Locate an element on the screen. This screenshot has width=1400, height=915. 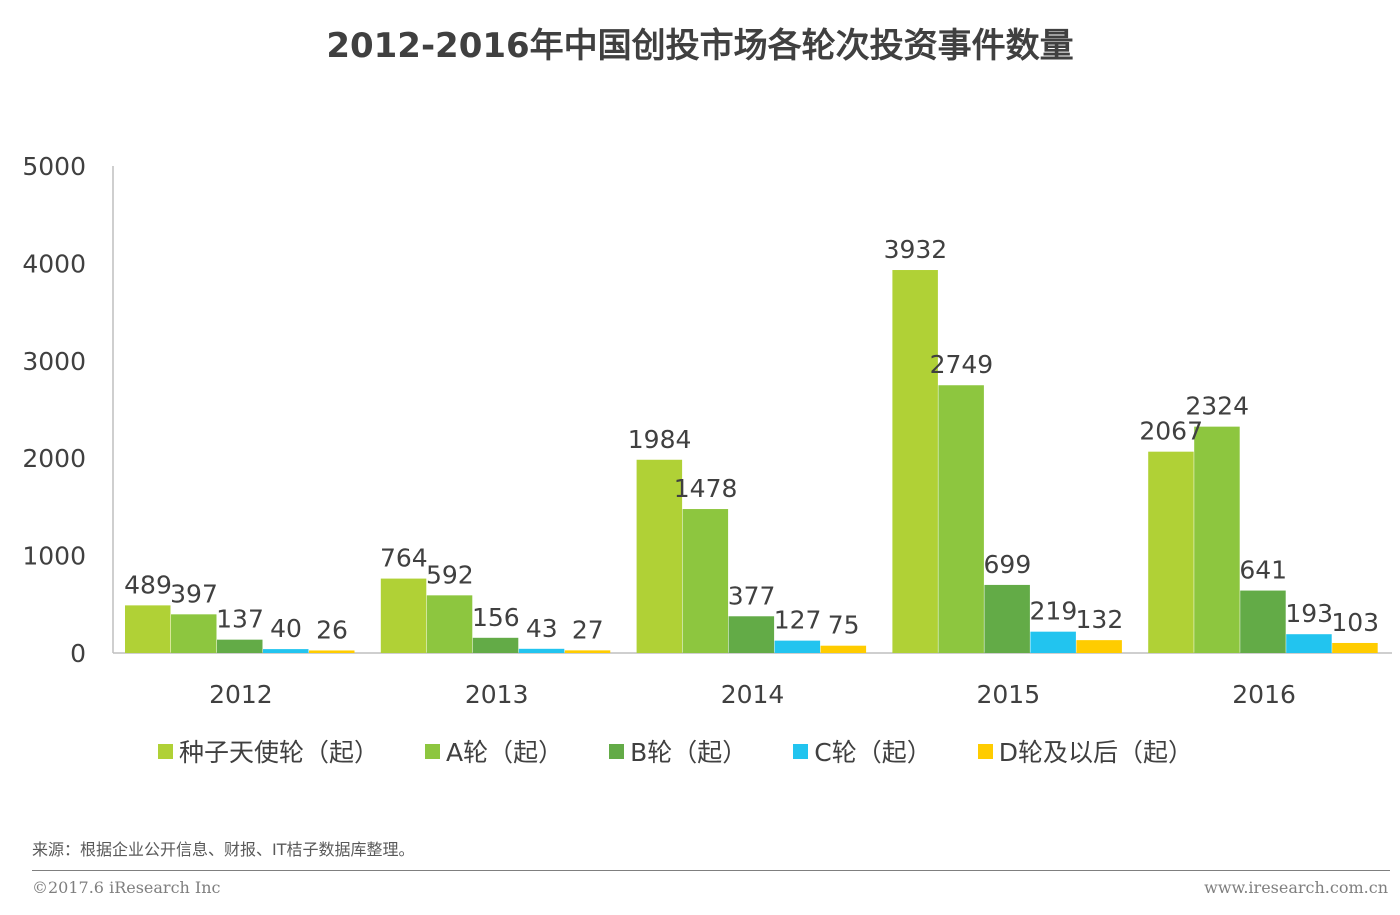
data-label: 103 is located at coordinates (1355, 622).